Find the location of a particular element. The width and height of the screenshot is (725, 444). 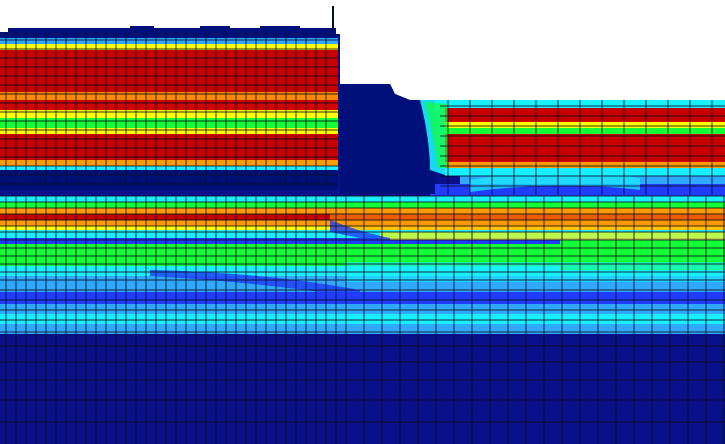

notch-region is located at coordinates (490, 139).